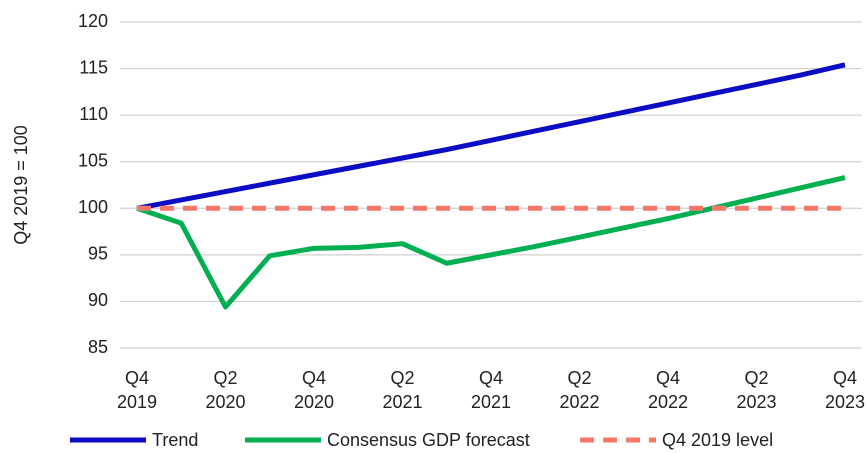  What do you see at coordinates (93, 114) in the screenshot?
I see `y-tick-label: 110` at bounding box center [93, 114].